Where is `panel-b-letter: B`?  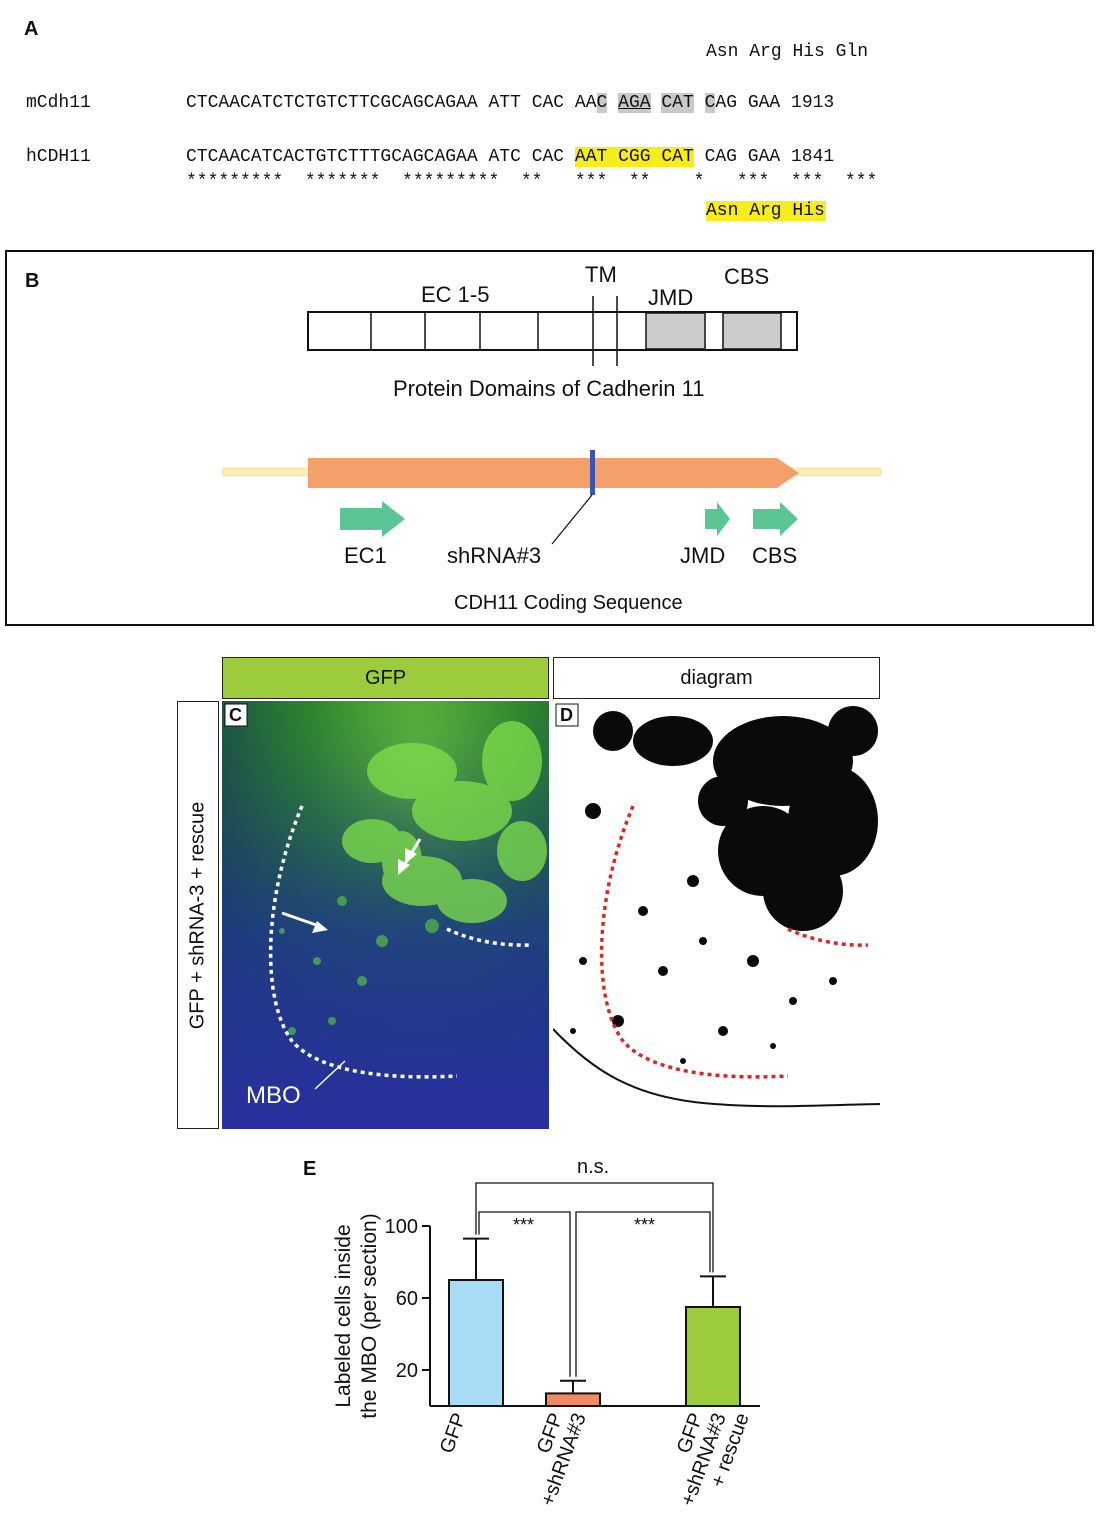
panel-b-letter: B is located at coordinates (32, 281).